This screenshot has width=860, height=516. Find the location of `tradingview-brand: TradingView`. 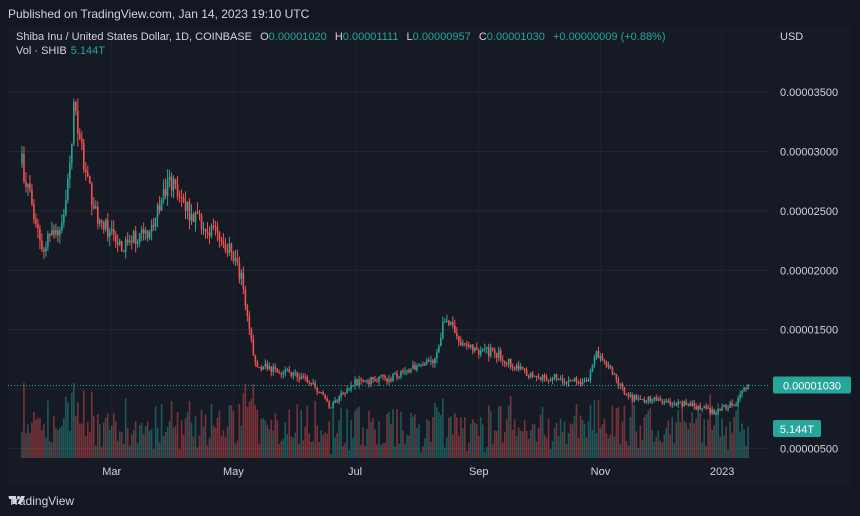

tradingview-brand: TradingView is located at coordinates (41, 501).